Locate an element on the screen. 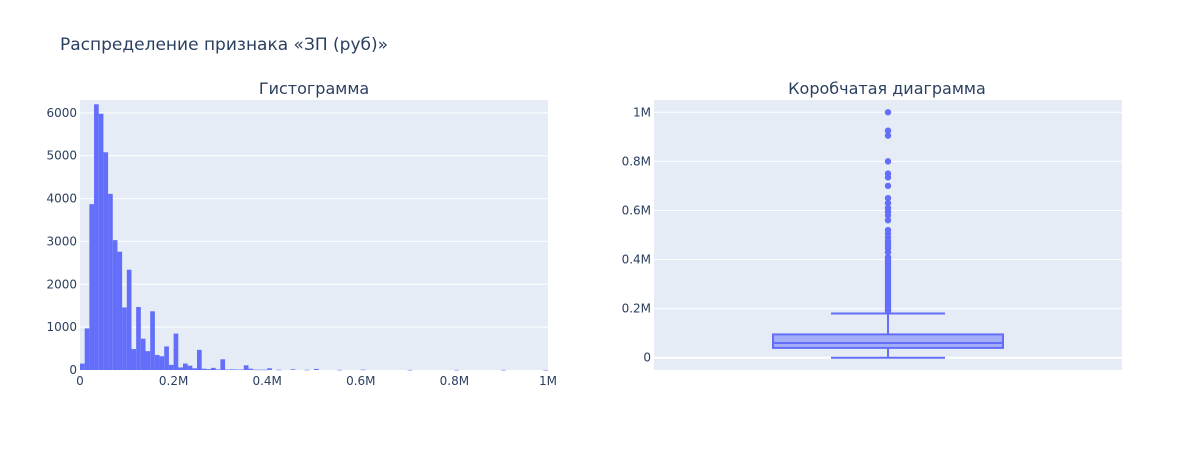 This screenshot has height=450, width=1202. histogram-x-tick-label: 0.6M is located at coordinates (360, 381).